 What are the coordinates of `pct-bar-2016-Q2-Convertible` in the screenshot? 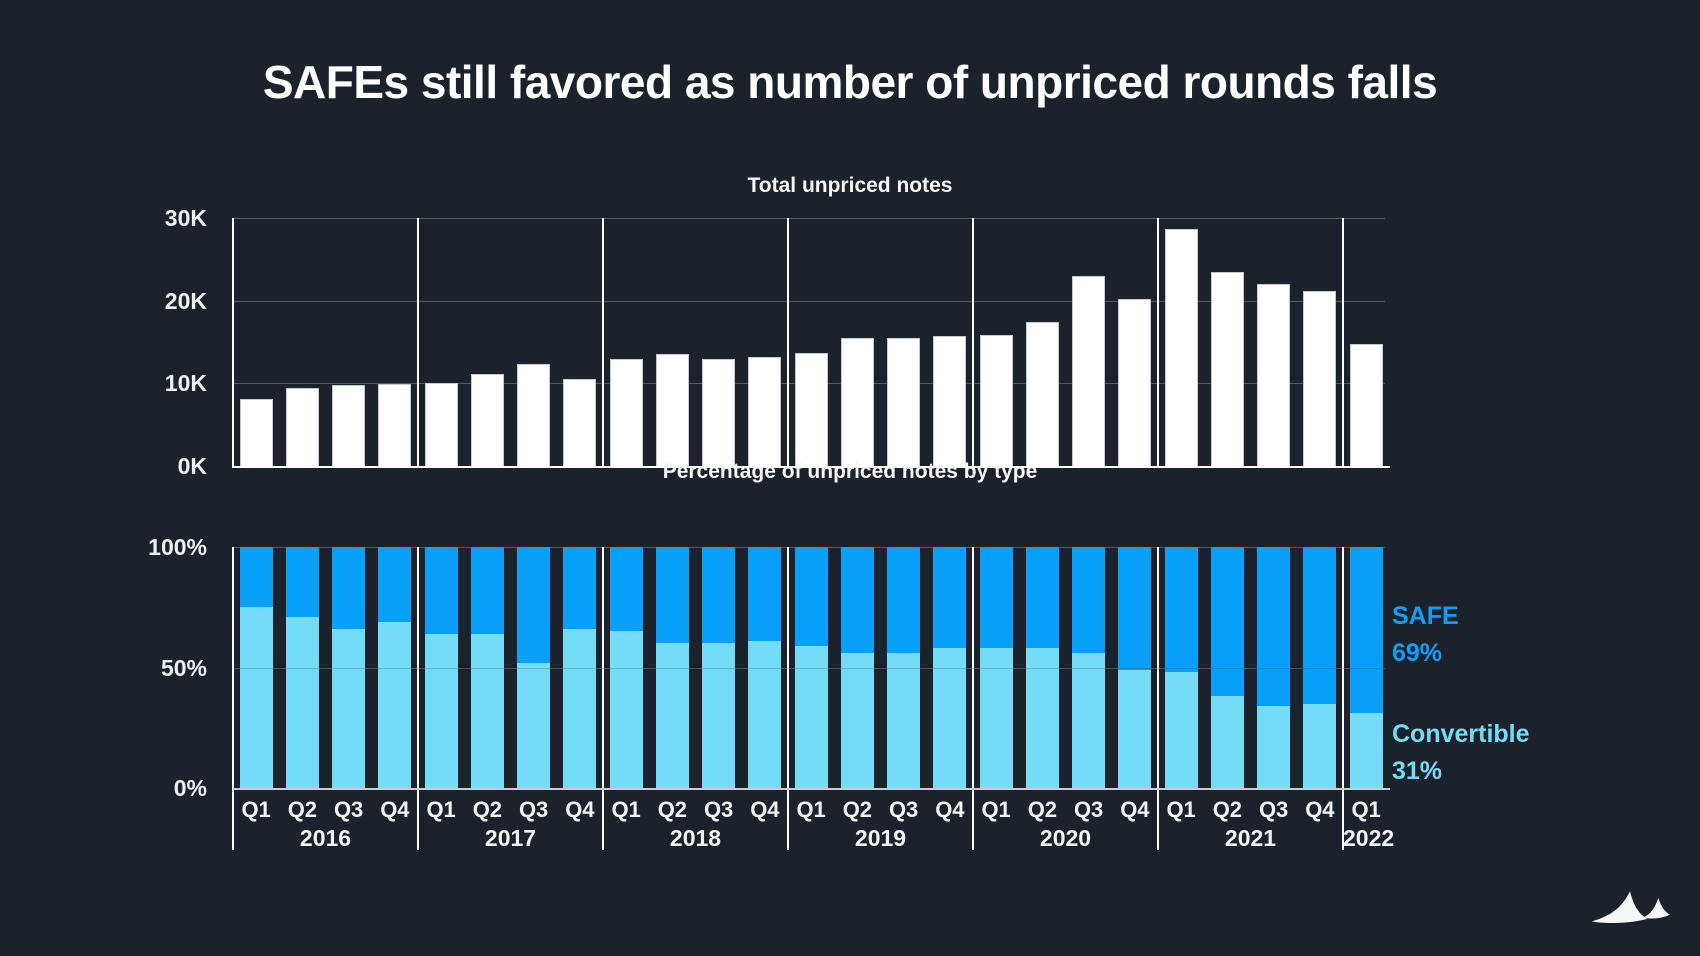 It's located at (302, 702).